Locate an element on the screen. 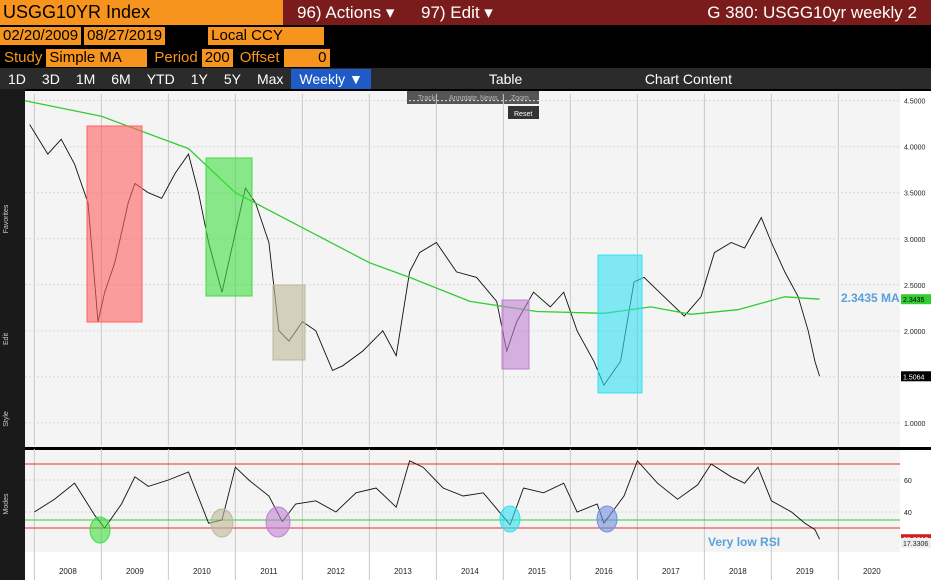 The height and width of the screenshot is (580, 931). x-tick-label: 2011 is located at coordinates (269, 571).